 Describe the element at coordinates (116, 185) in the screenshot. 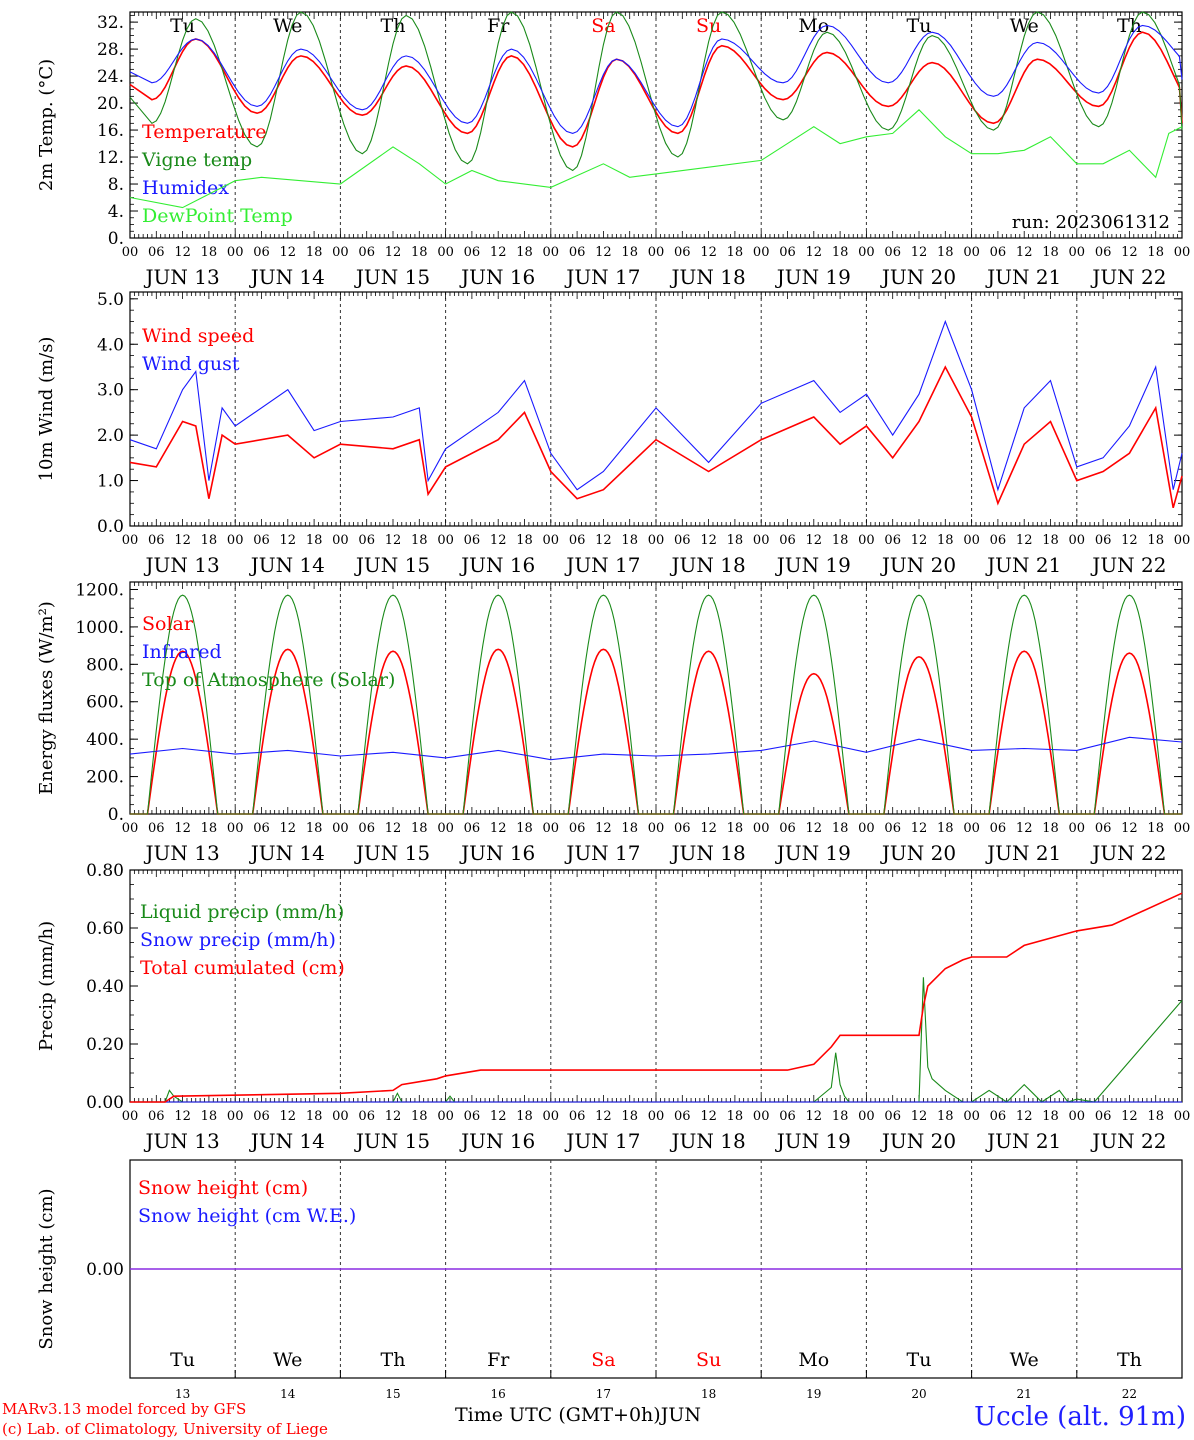

I see `y-tick-label: 8.` at that location.